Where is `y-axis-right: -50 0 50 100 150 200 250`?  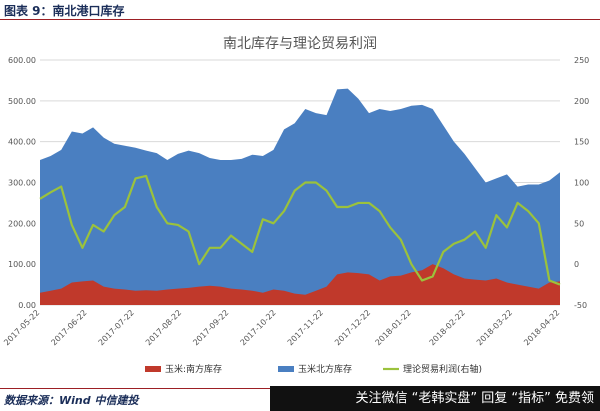
y-axis-right: -50 0 50 100 150 200 250 is located at coordinates (581, 183).